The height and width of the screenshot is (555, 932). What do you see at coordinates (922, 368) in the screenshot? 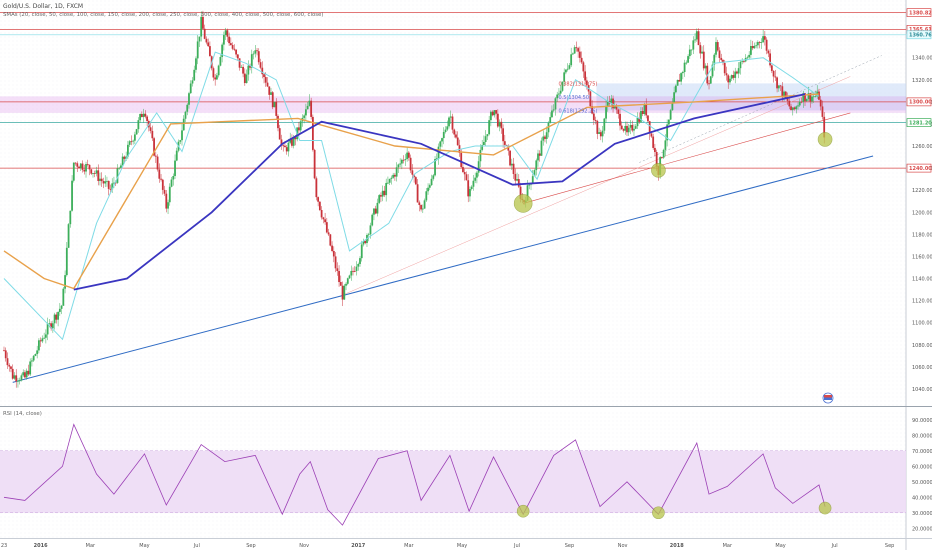
I see `price-tick-label: 1060.00` at bounding box center [922, 368].